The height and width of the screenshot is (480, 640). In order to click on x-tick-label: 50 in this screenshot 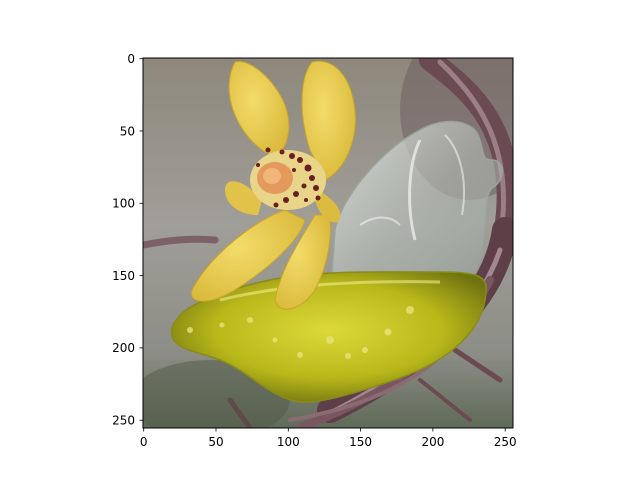, I will do `click(215, 442)`.